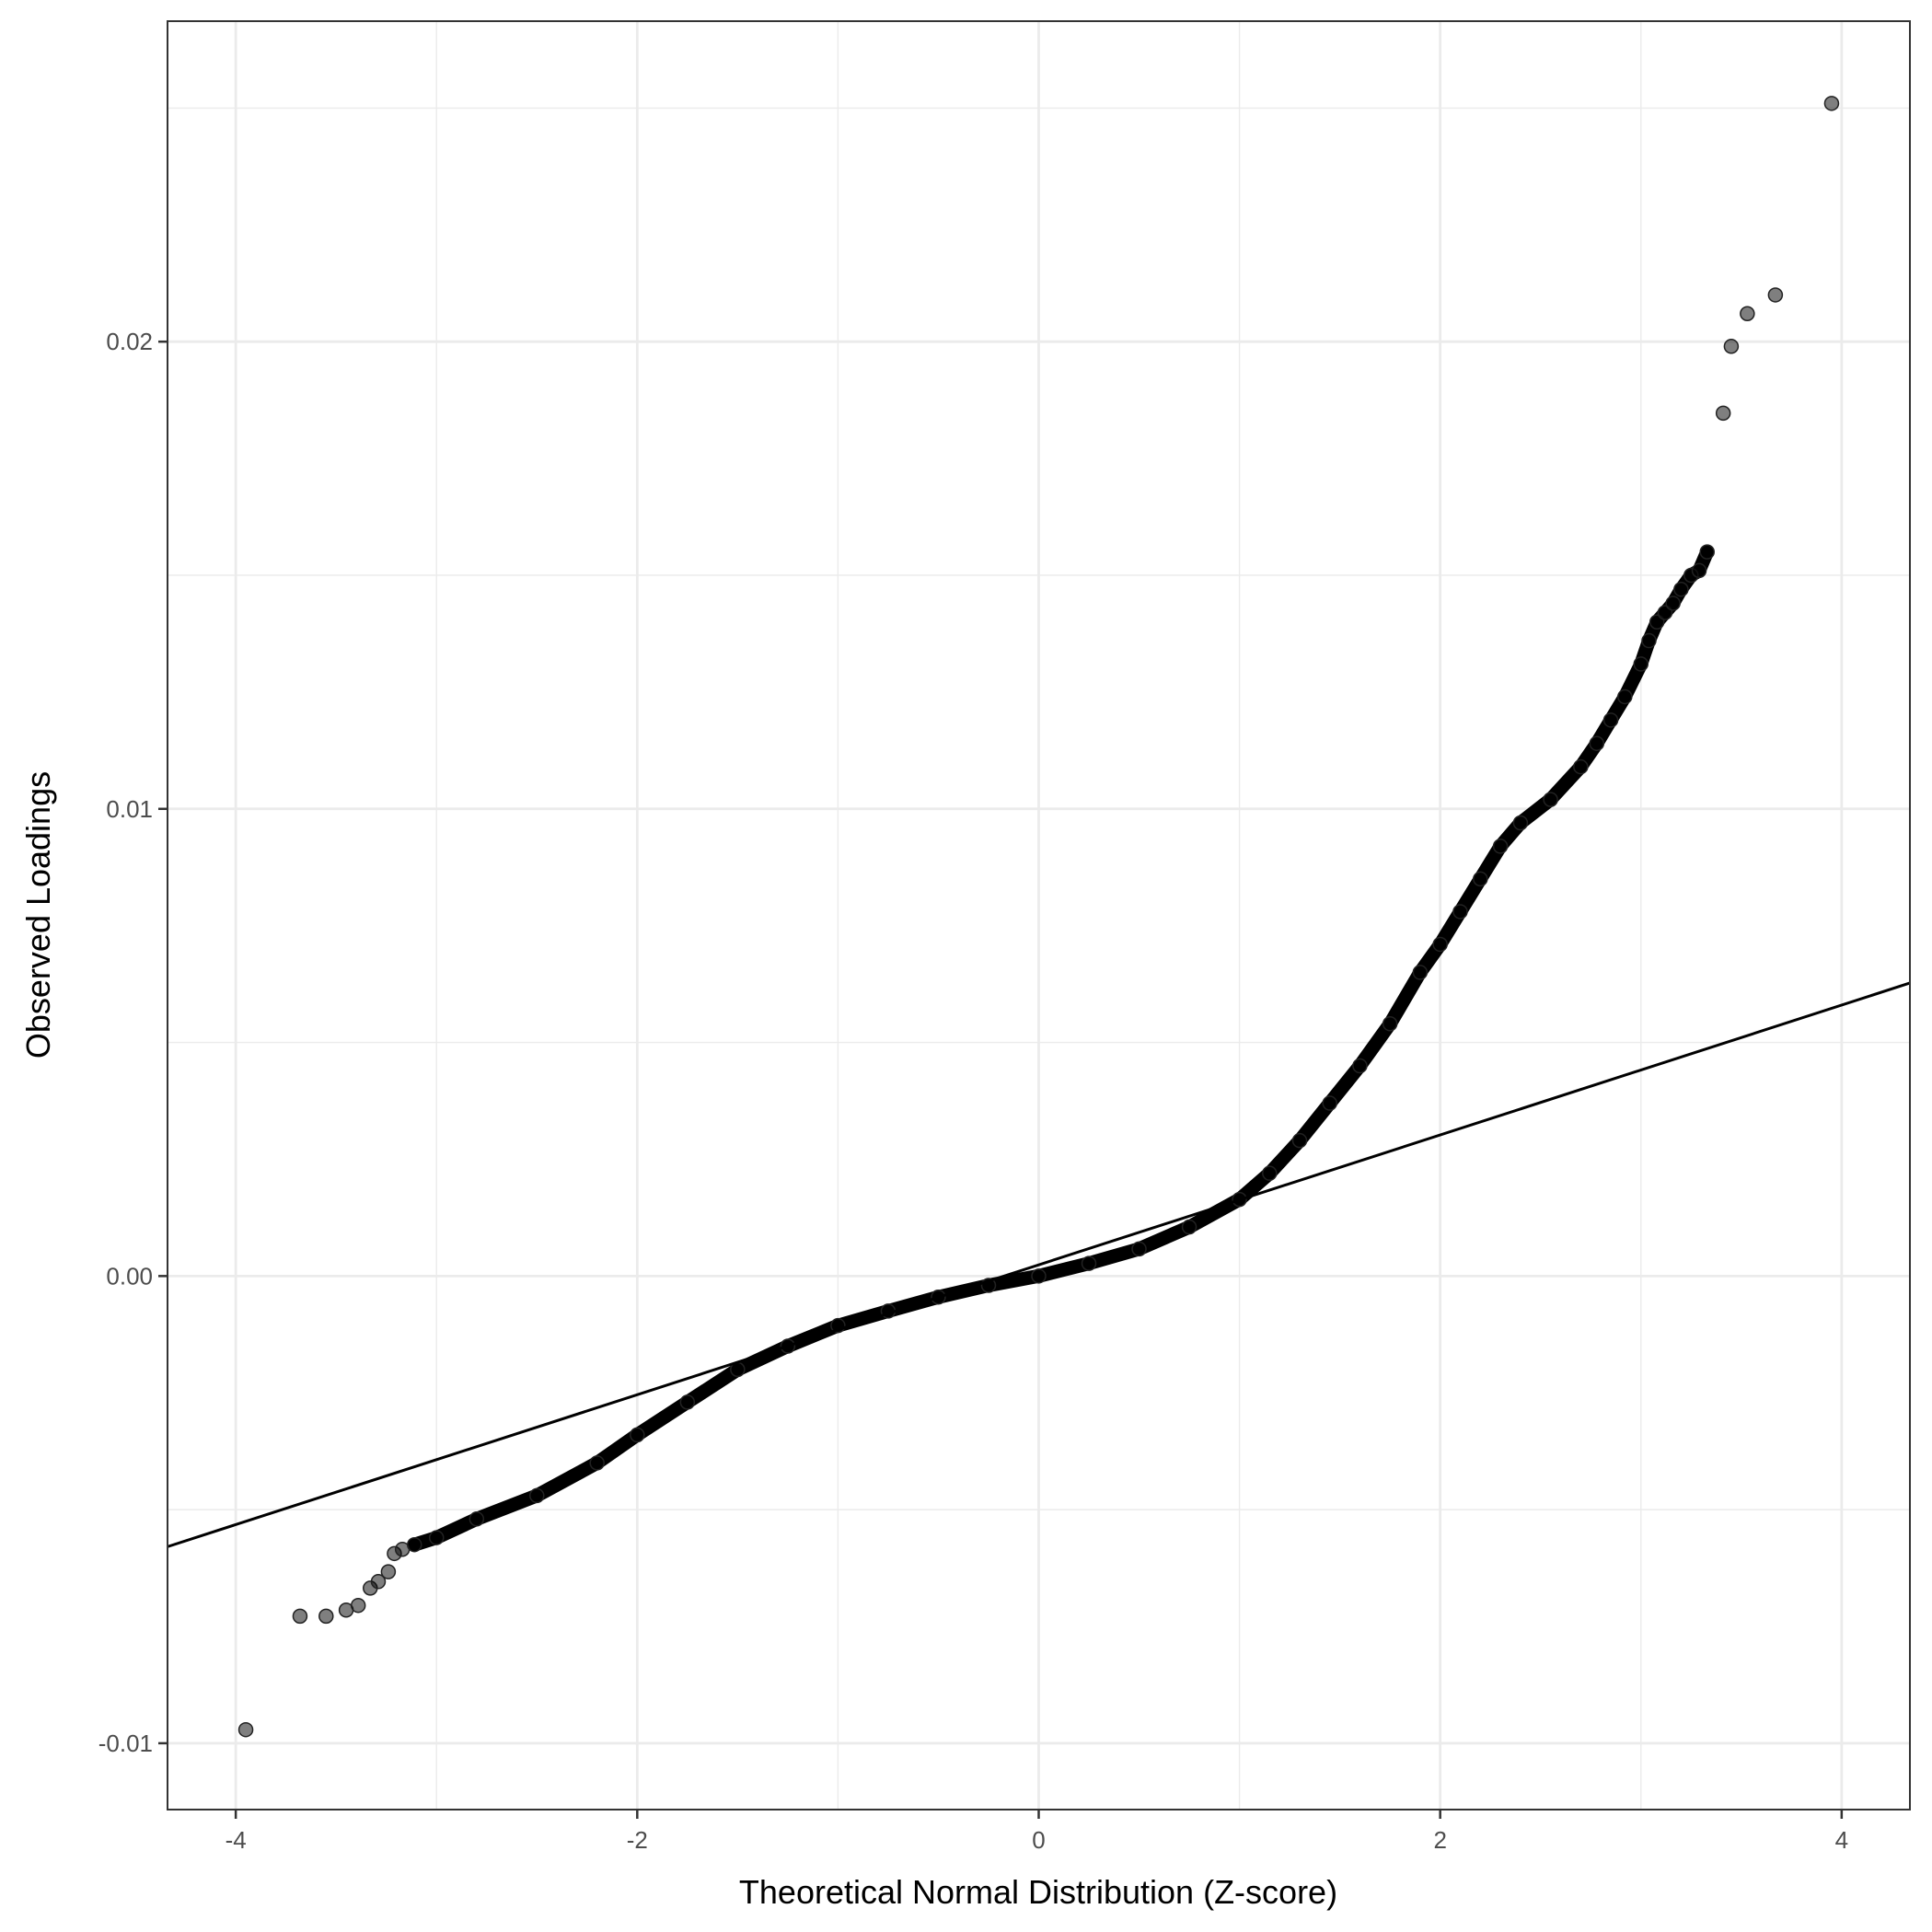 The width and height of the screenshot is (1932, 1932). What do you see at coordinates (129, 1276) in the screenshot?
I see `y-tick-label: 0.00` at bounding box center [129, 1276].